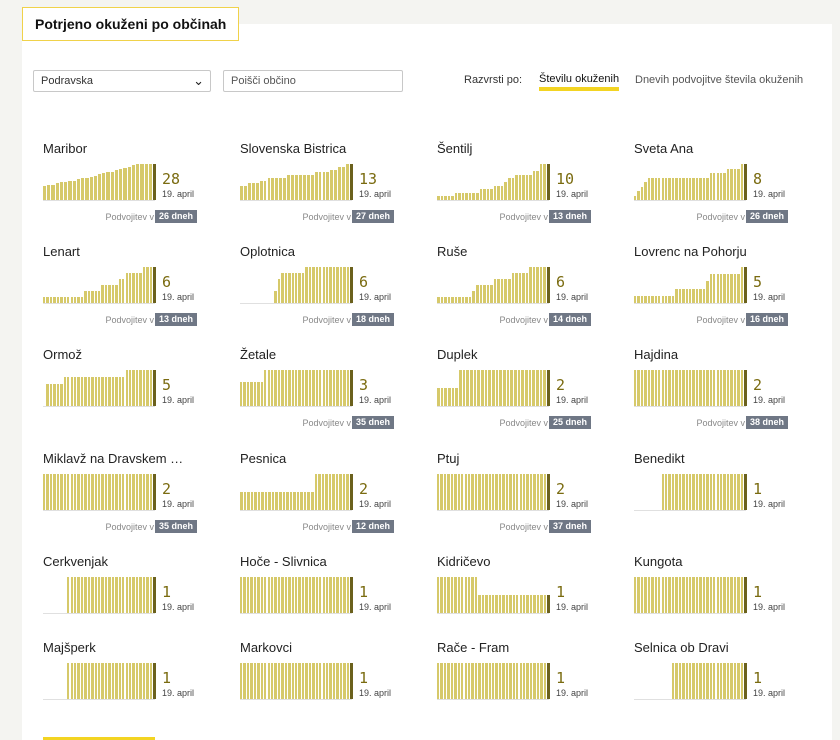 The width and height of the screenshot is (840, 740). Describe the element at coordinates (579, 82) in the screenshot. I see `sort-by-count-tab: Številu okuženih` at that location.